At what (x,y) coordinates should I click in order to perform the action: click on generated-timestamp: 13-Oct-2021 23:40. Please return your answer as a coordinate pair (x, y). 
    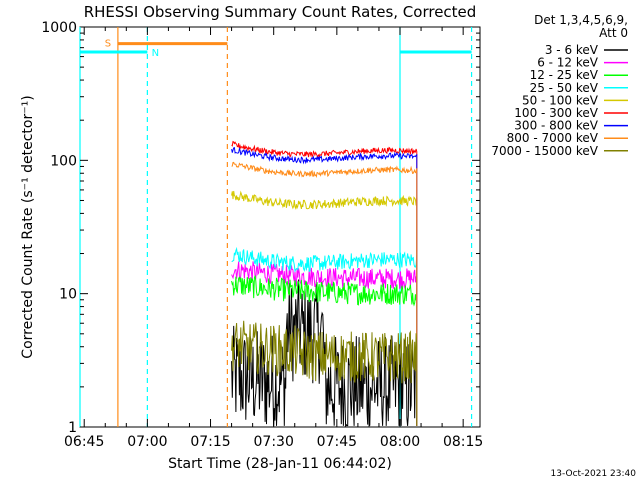
    Looking at the image, I should click on (594, 474).